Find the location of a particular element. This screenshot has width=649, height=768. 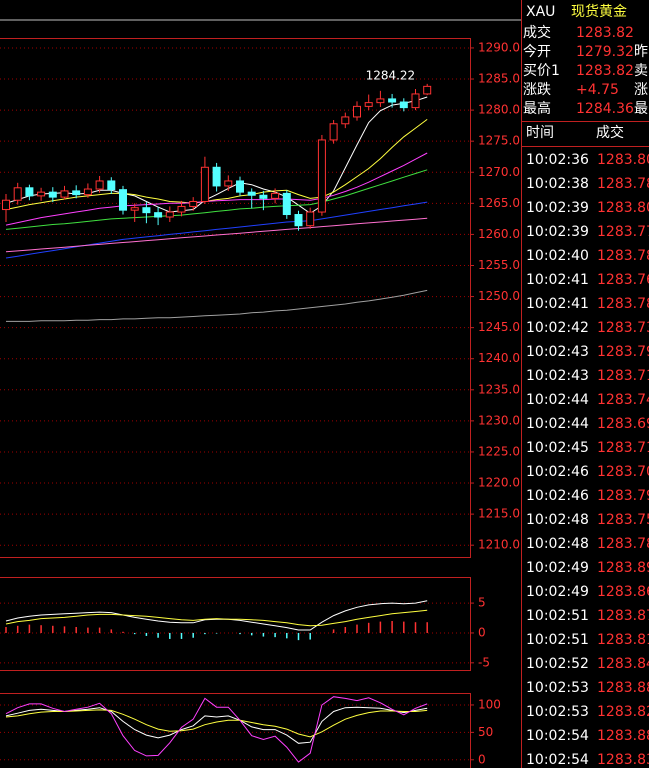

trade-time: 10:02:46 is located at coordinates (557, 472).